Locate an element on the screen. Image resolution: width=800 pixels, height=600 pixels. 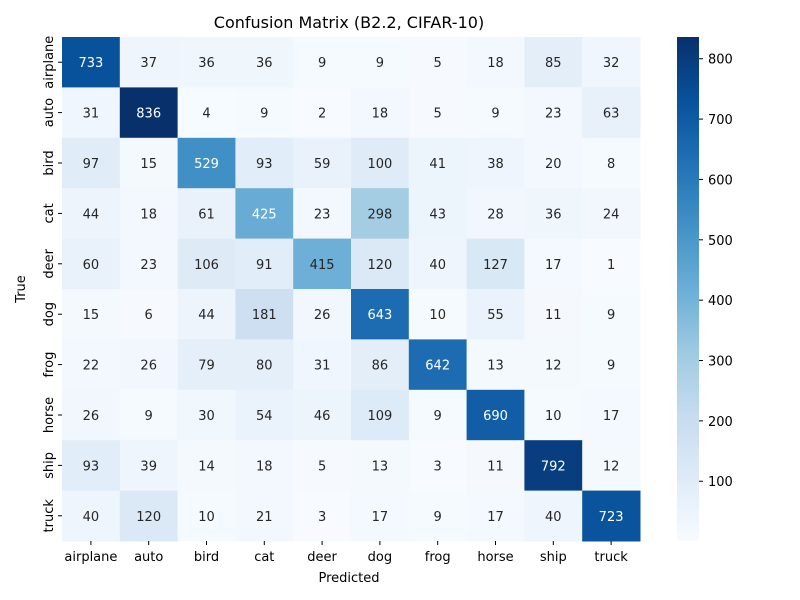
x-tick-label: deer is located at coordinates (322, 557).